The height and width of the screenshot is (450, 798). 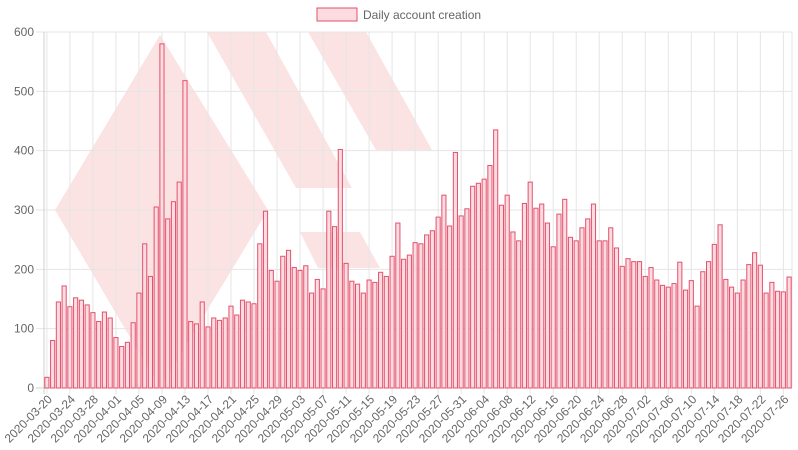 I want to click on legend-label: Daily account creation, so click(x=422, y=15).